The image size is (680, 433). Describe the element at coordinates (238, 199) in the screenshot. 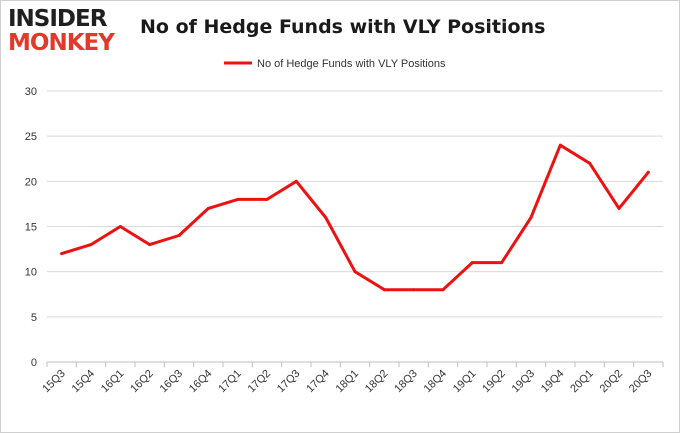

I see `data-point-17Q1` at that location.